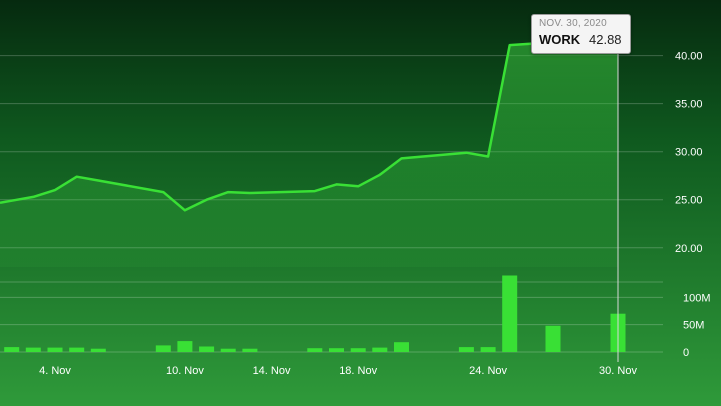 The height and width of the screenshot is (406, 721). I want to click on price-y-tick: 20.00, so click(689, 249).